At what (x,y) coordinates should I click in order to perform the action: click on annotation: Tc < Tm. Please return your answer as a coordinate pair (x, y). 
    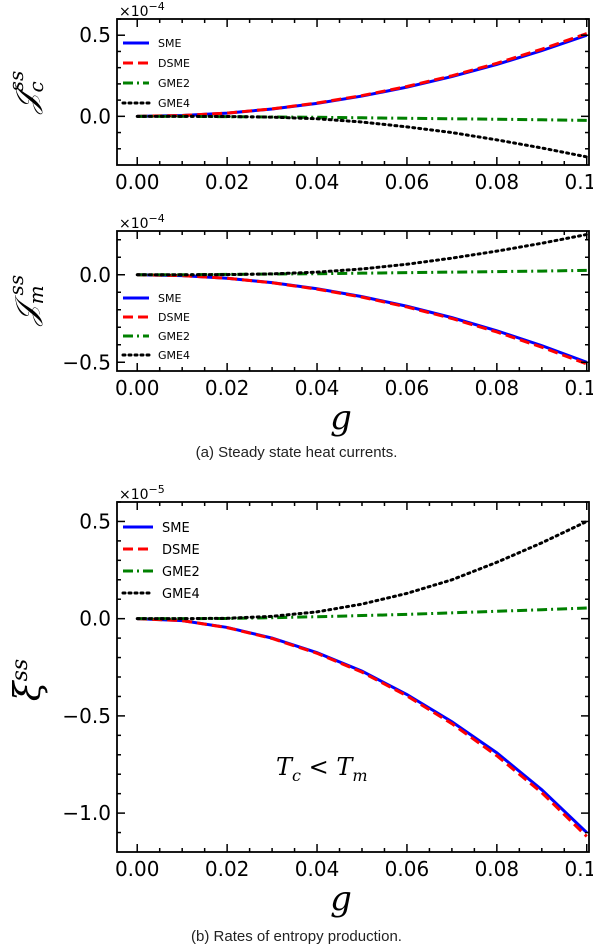
    Looking at the image, I should click on (322, 769).